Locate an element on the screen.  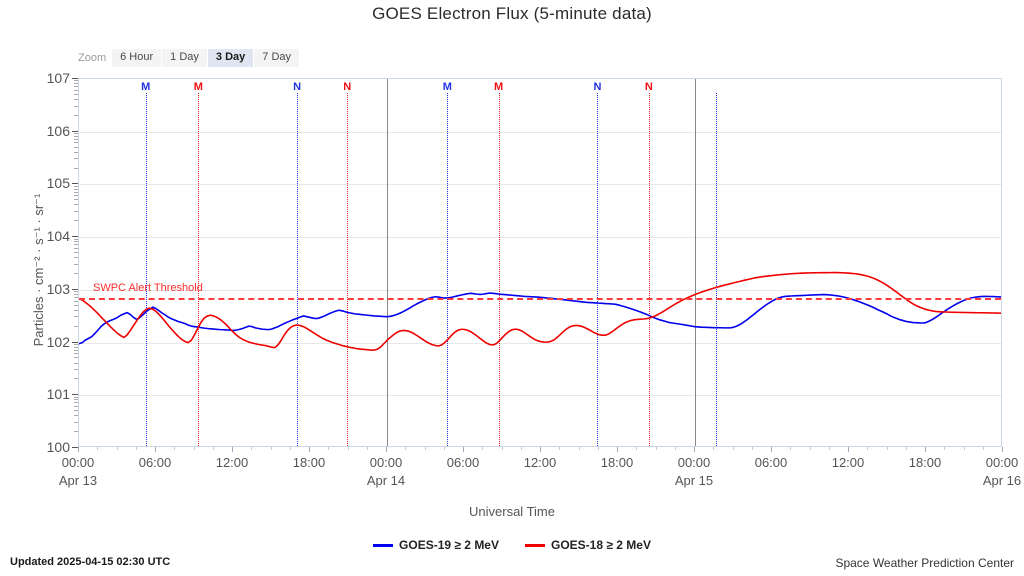
zoom-range-control: Zoom 6 Hour 1 Day 3 Day 7 Day is located at coordinates (189, 58).